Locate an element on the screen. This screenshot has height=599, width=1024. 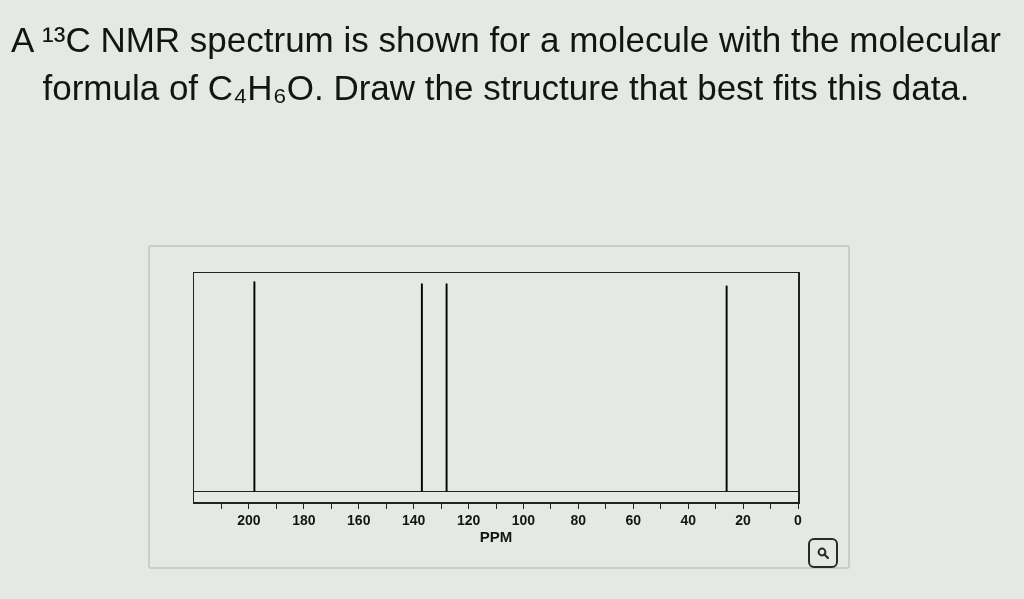
x-tick-label: 160 is located at coordinates (359, 520).